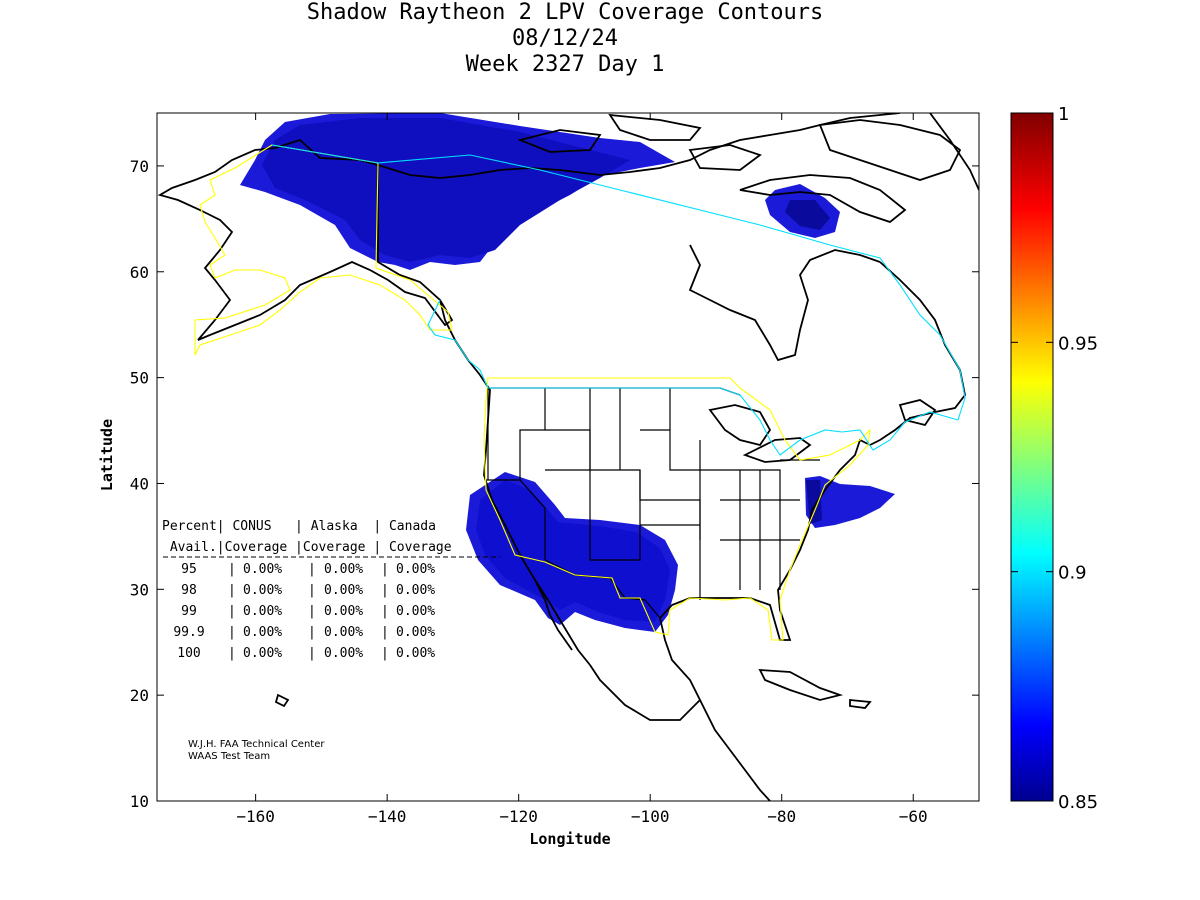  I want to click on y-tick-label: 20, so click(139, 695).